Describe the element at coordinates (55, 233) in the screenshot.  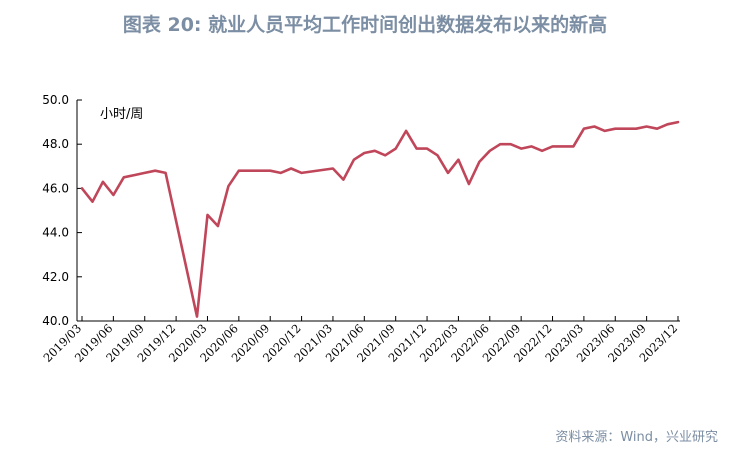
I see `y-tick-label: 44.0` at that location.